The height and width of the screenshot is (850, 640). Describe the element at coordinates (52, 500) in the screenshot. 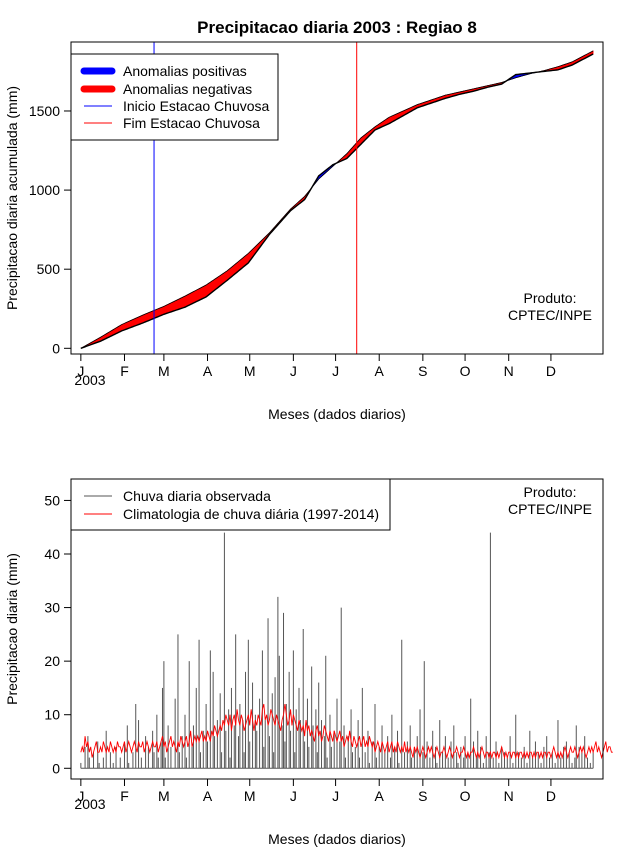

I see `y-tick-label: 50` at that location.